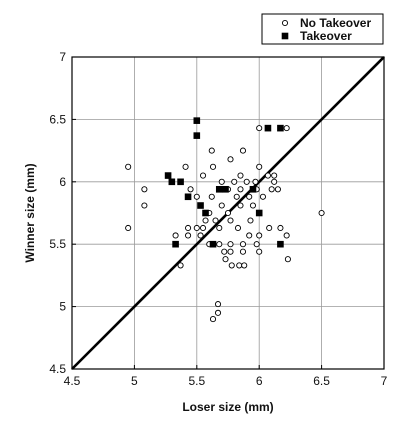  Describe the element at coordinates (72, 381) in the screenshot. I see `x-tick-label-0: 4.5` at that location.